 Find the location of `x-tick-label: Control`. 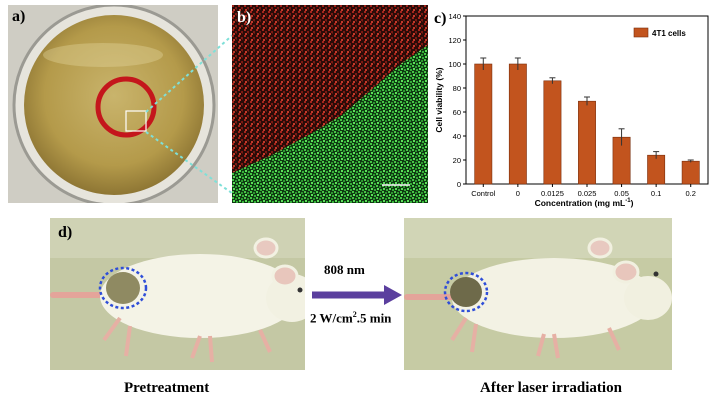

x-tick-label: Control is located at coordinates (483, 193).